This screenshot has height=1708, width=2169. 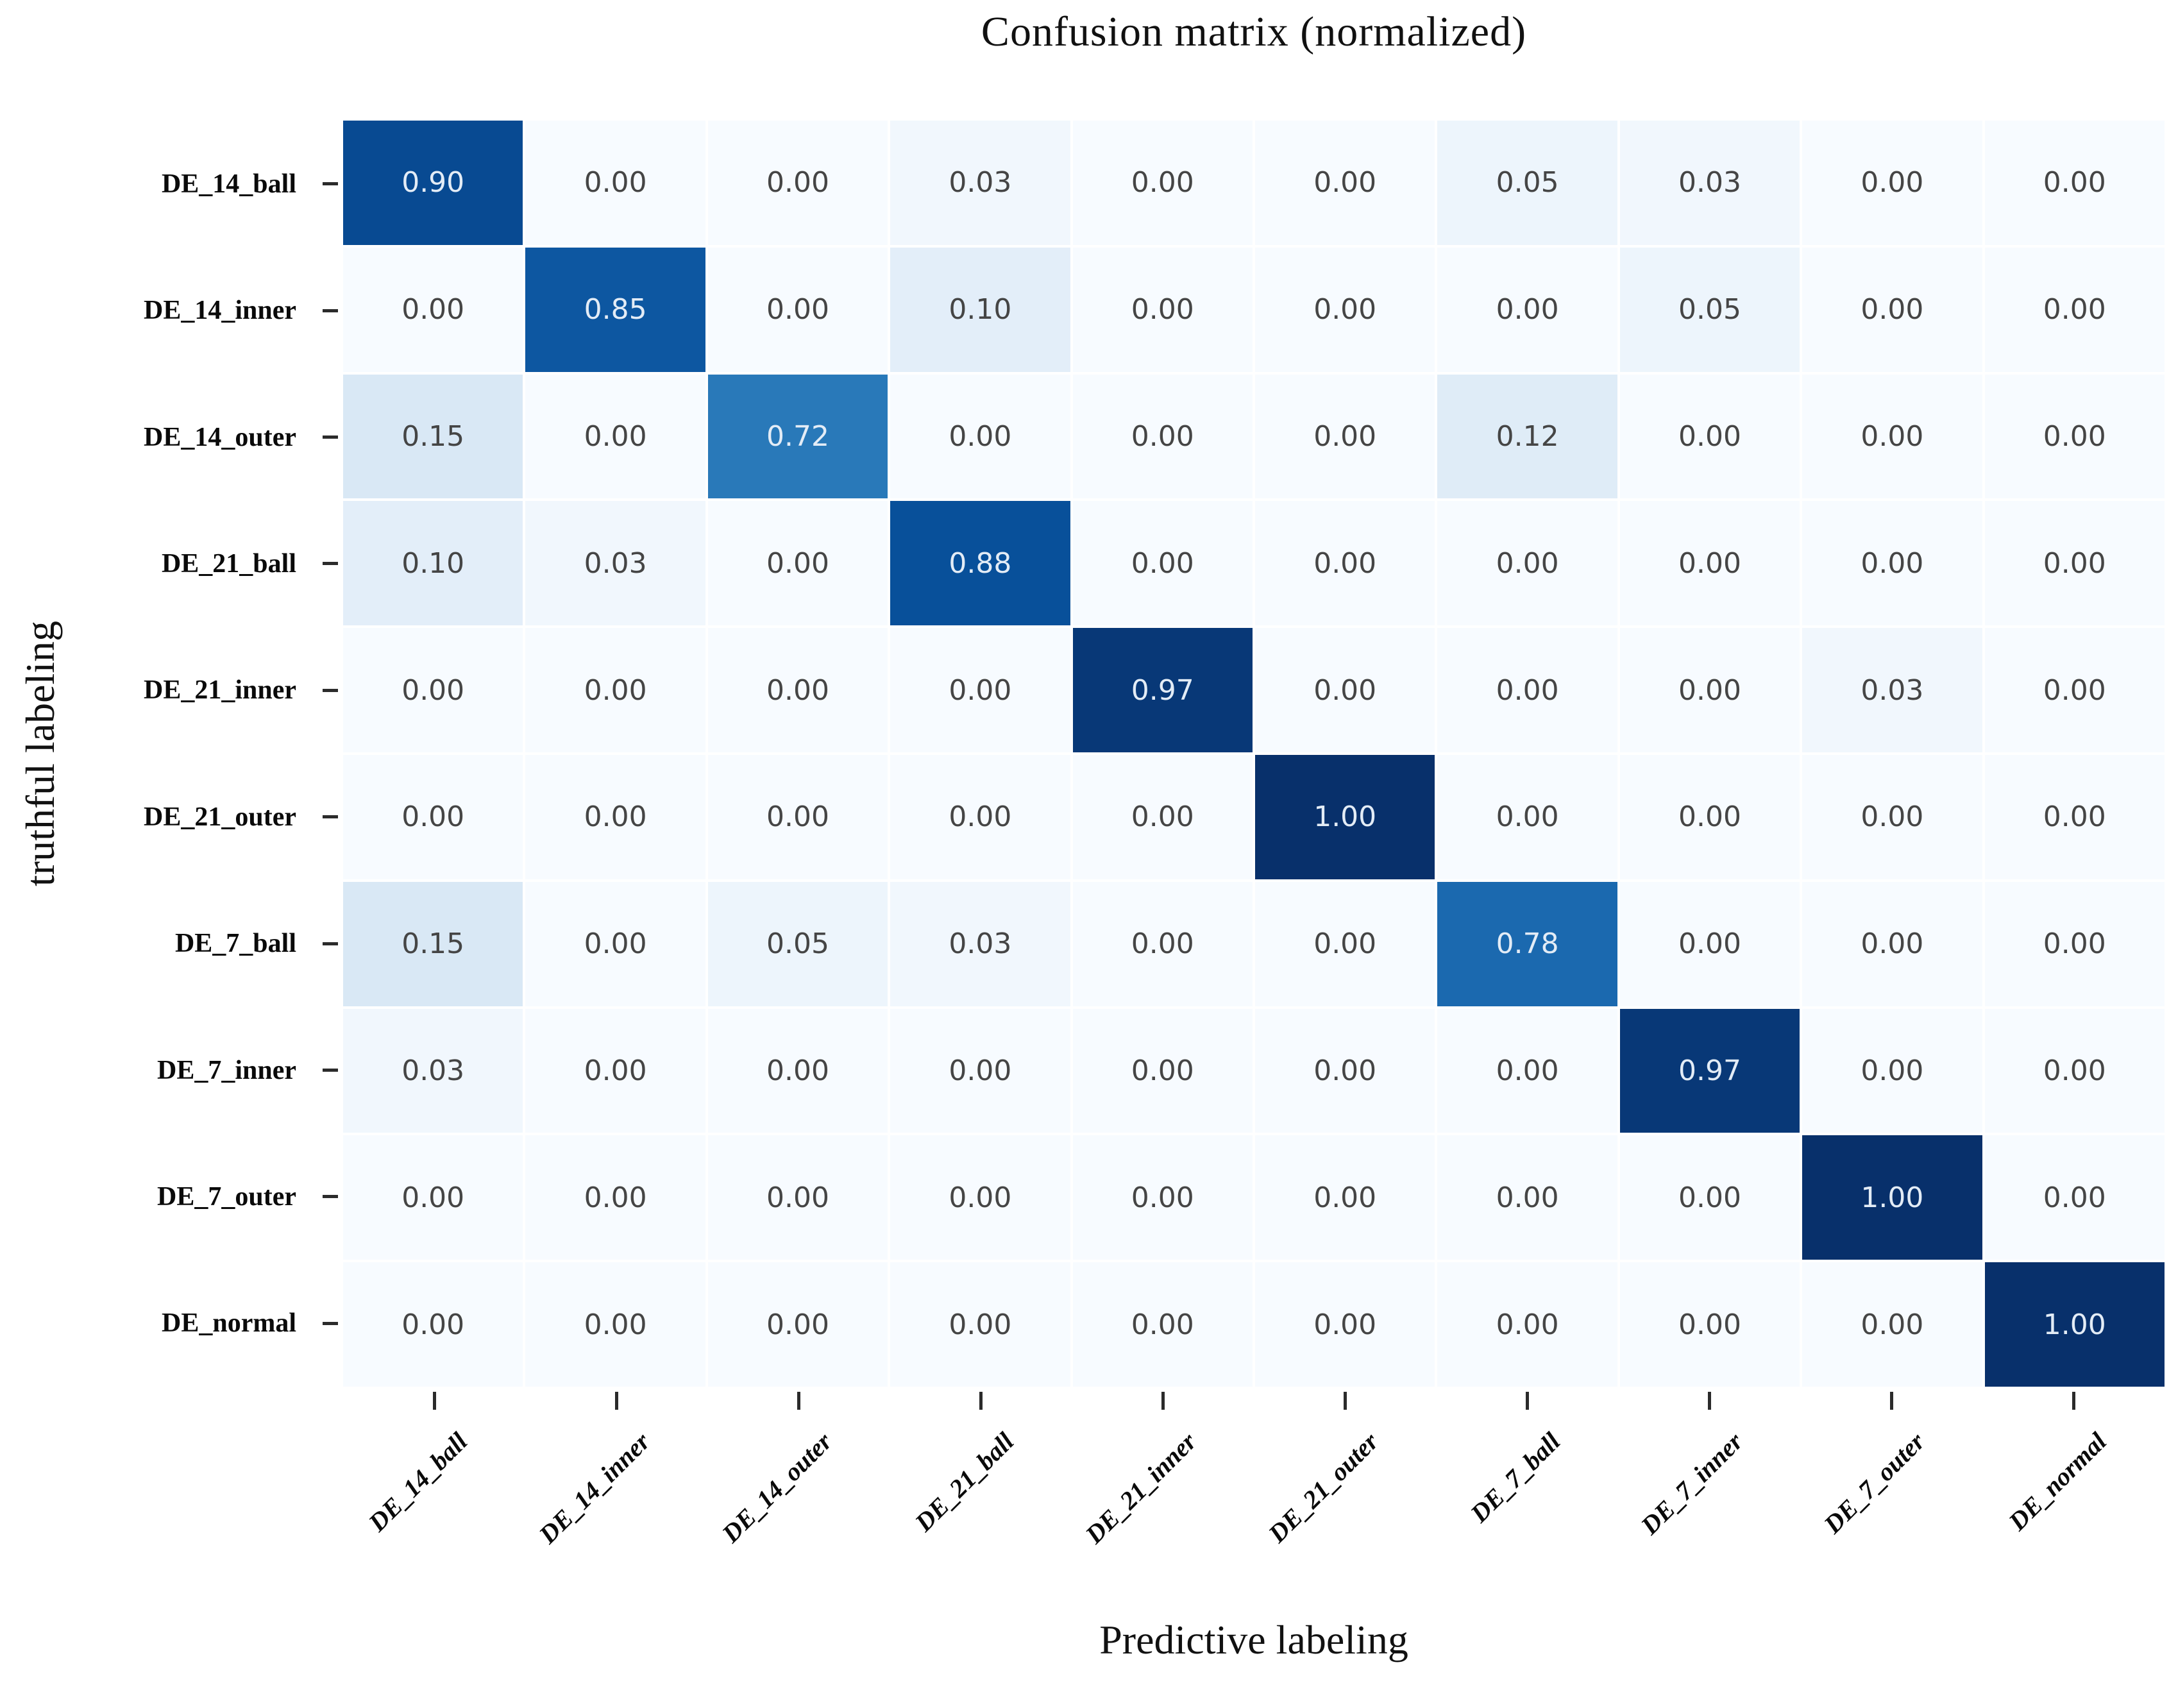 What do you see at coordinates (417, 1482) in the screenshot?
I see `x-tick-label: DE_14_ball` at bounding box center [417, 1482].